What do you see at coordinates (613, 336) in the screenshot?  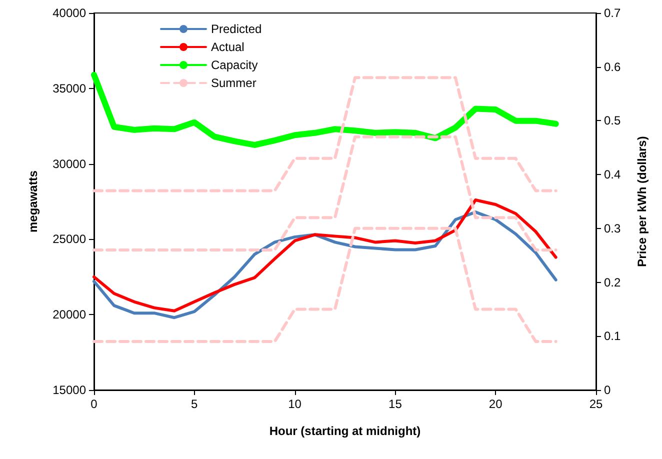 I see `y2-tick-label: 0.1` at bounding box center [613, 336].